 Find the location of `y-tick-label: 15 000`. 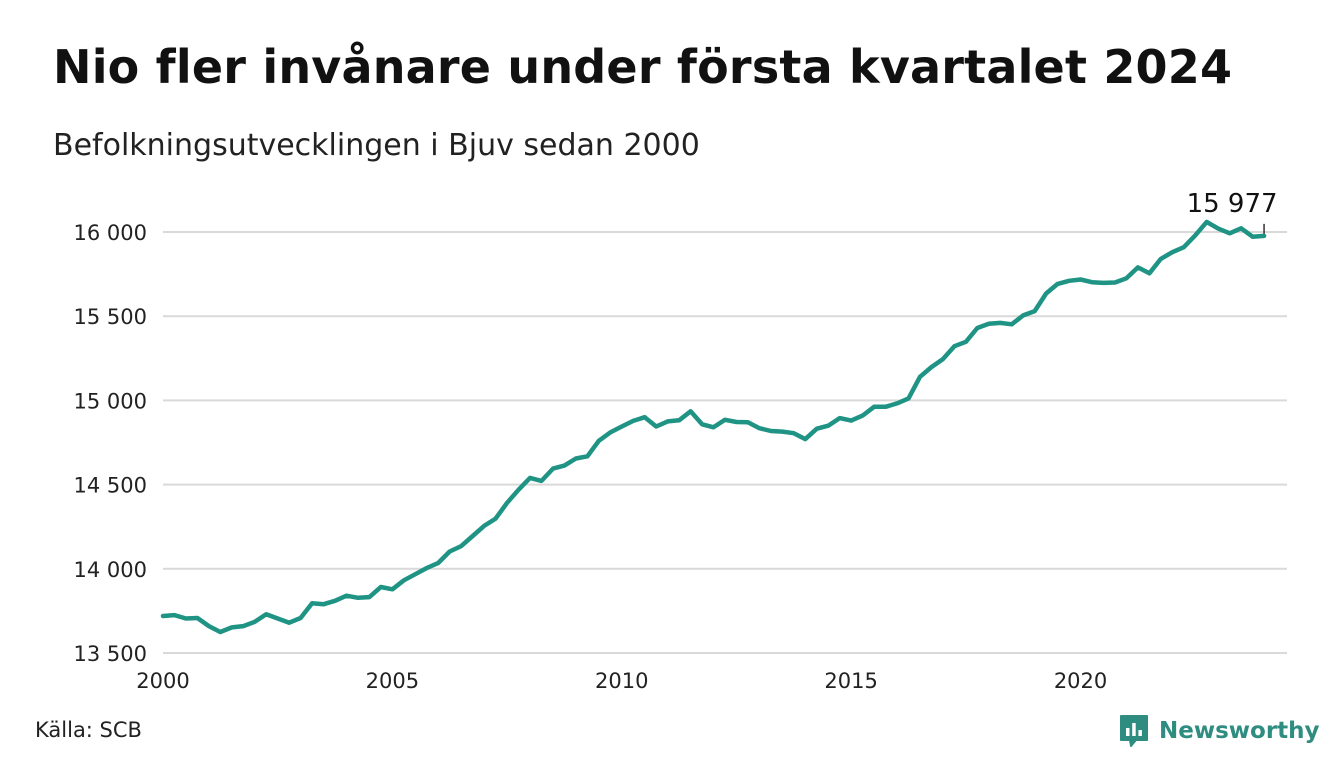

y-tick-label: 15 000 is located at coordinates (110, 401).